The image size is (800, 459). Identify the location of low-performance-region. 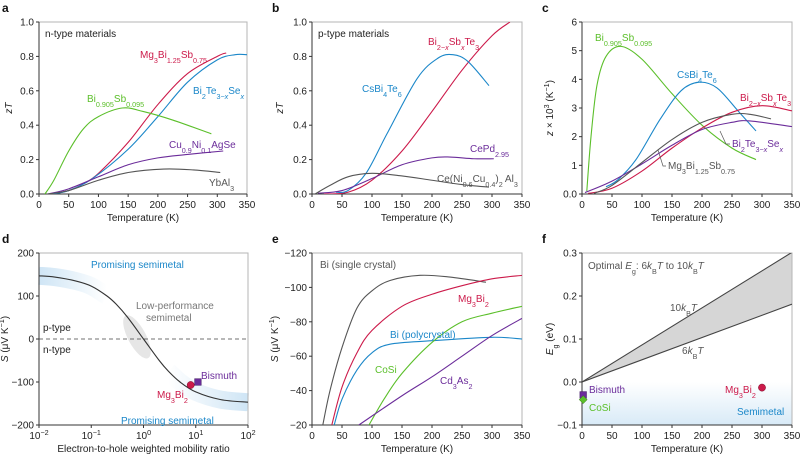
(137, 337).